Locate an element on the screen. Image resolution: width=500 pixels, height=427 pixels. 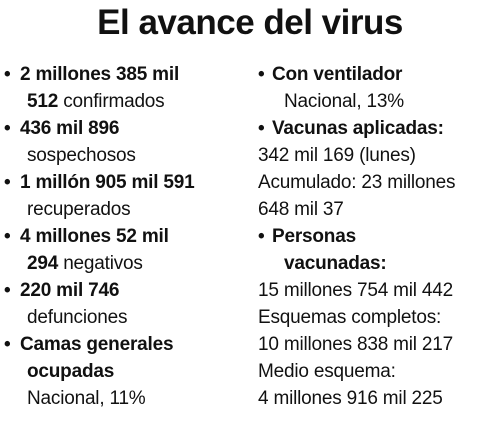
ventilador-heading: Con ventilador is located at coordinates (337, 74).